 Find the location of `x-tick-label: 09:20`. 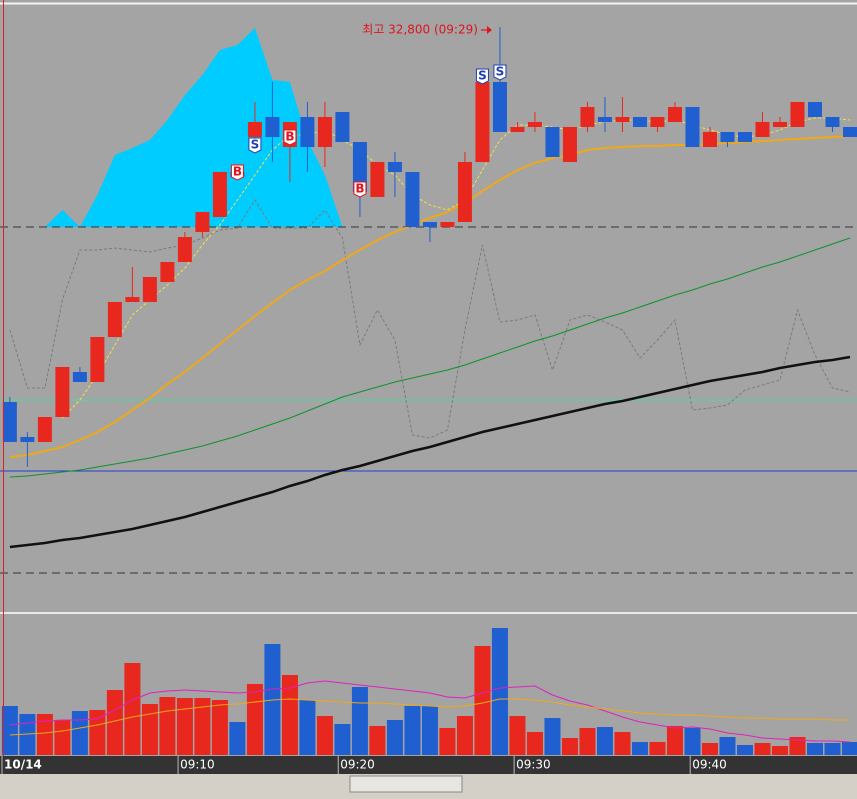

x-tick-label: 09:20 is located at coordinates (357, 765).